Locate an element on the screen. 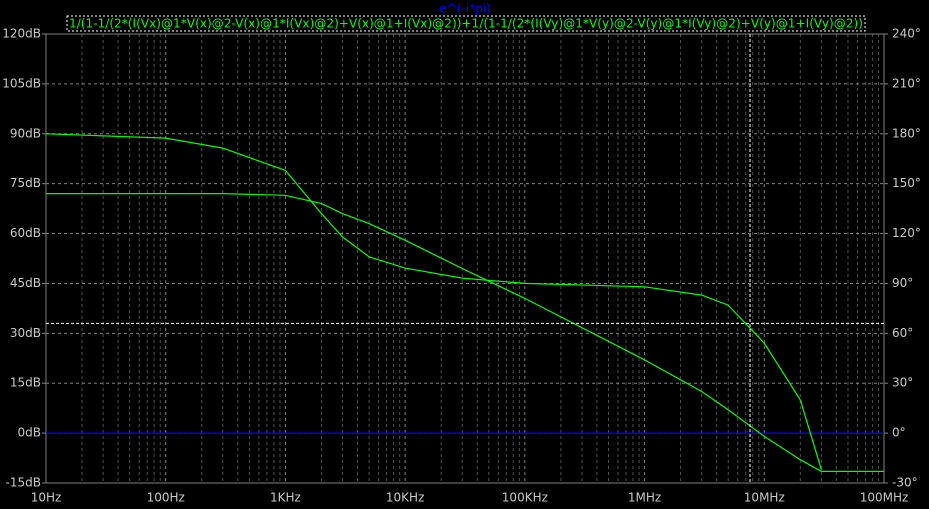 The height and width of the screenshot is (509, 929). y-tick-label: 30dB is located at coordinates (25, 333).